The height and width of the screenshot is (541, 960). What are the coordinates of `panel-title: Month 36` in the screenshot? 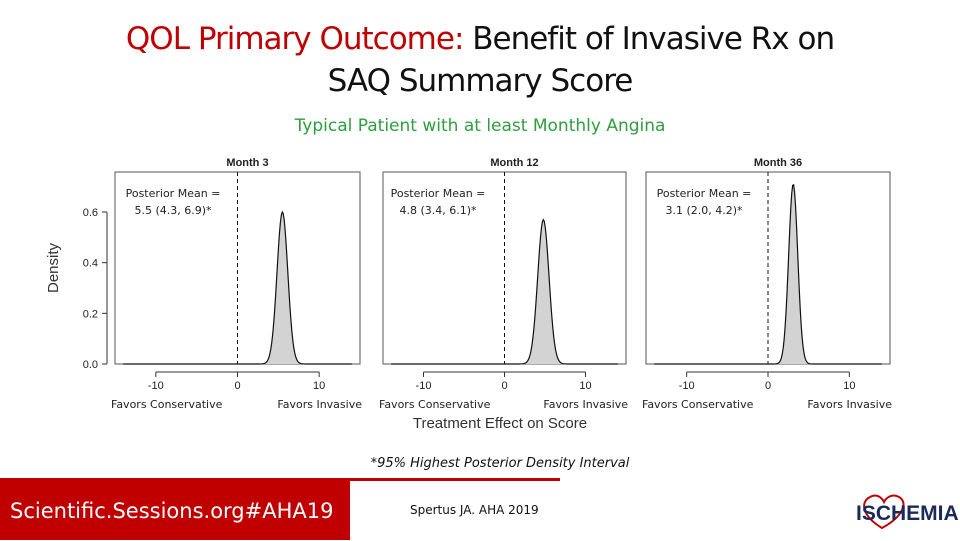 It's located at (778, 163).